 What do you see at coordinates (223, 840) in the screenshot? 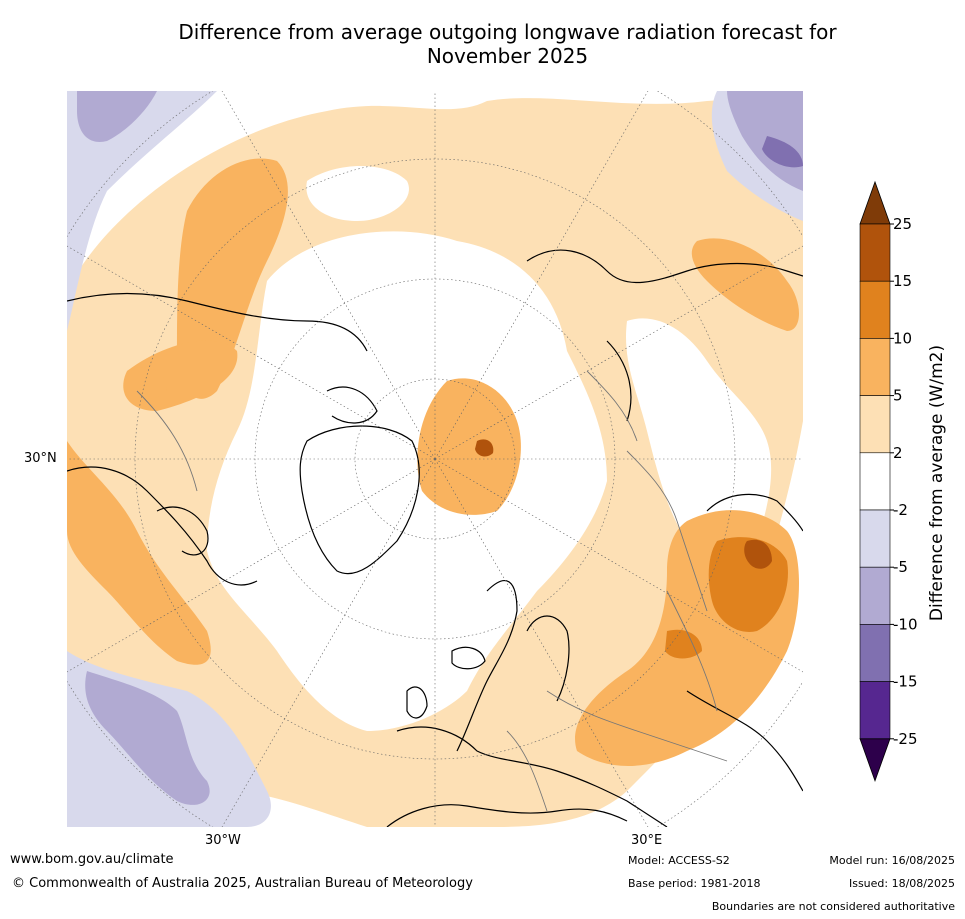
I see `lon-label-30w: 30°W` at bounding box center [223, 840].